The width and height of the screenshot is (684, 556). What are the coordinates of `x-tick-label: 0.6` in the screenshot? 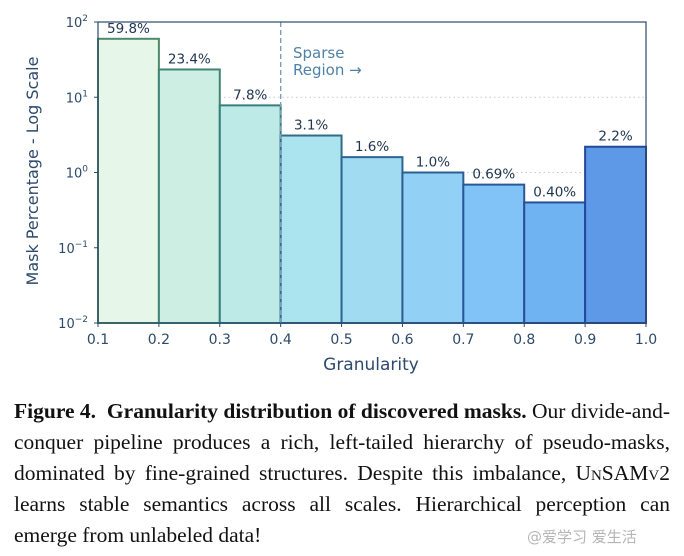 It's located at (402, 340).